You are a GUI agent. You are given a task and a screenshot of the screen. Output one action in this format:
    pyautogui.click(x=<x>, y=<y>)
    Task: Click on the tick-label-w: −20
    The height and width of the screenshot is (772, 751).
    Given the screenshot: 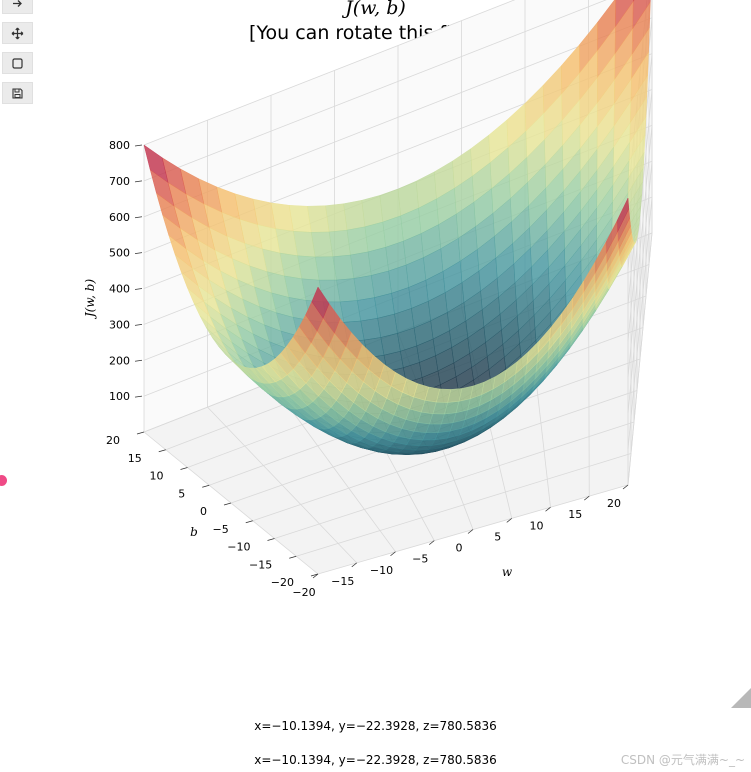 What is the action you would take?
    pyautogui.click(x=303, y=592)
    